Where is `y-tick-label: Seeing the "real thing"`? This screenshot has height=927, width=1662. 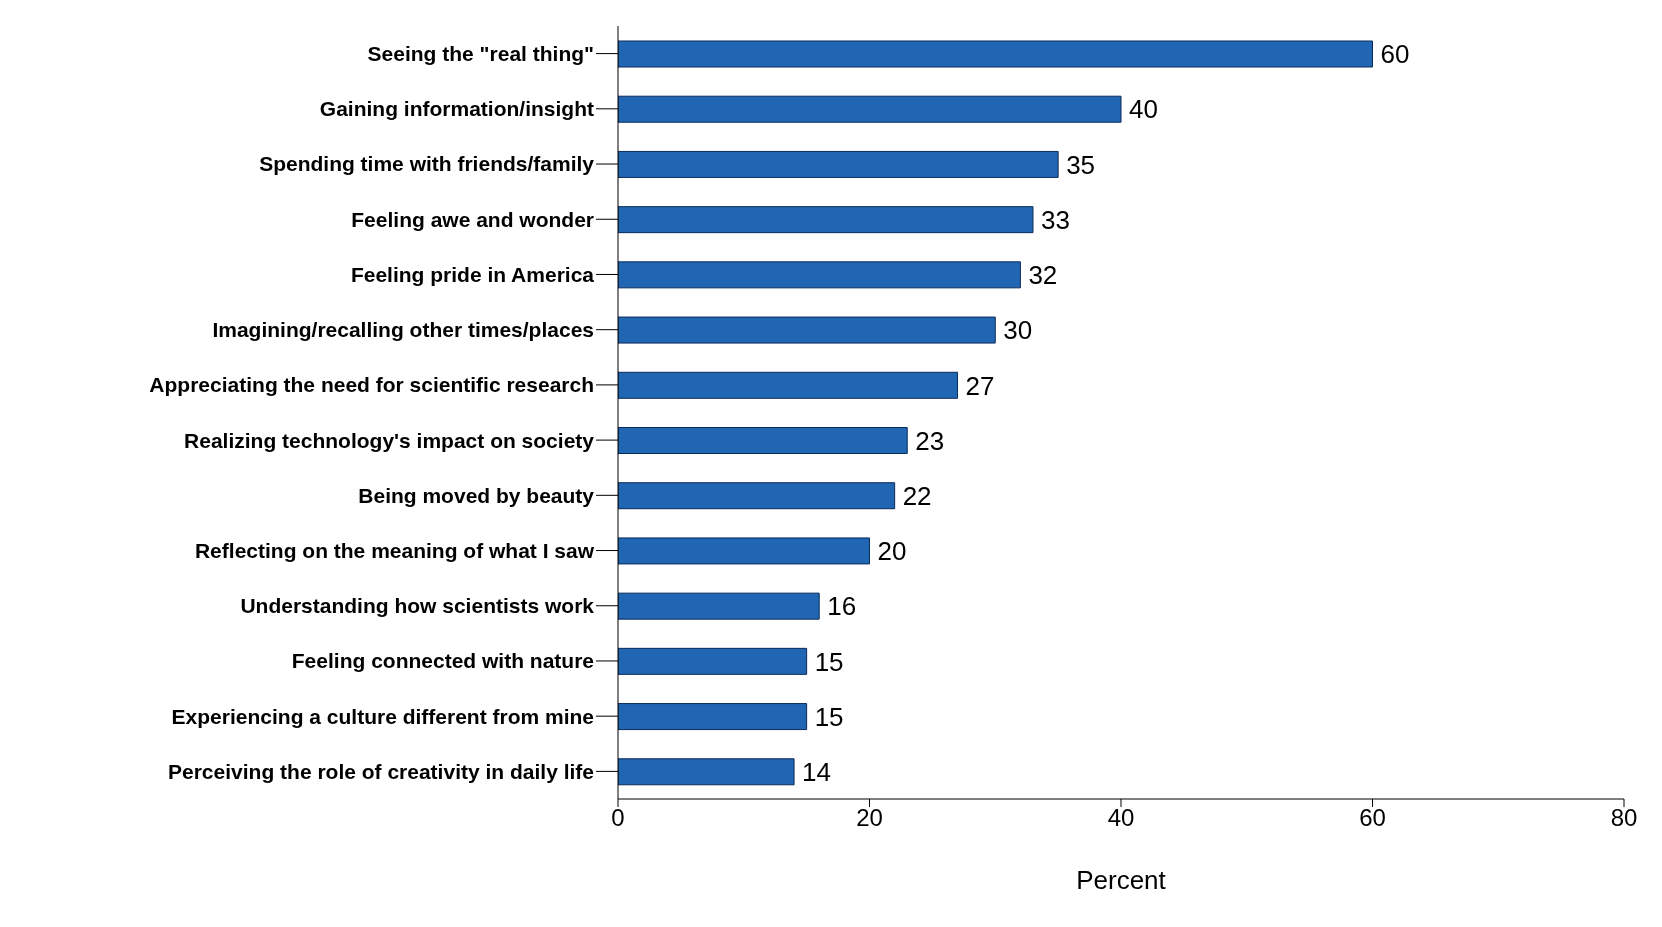 y-tick-label: Seeing the "real thing" is located at coordinates (480, 54).